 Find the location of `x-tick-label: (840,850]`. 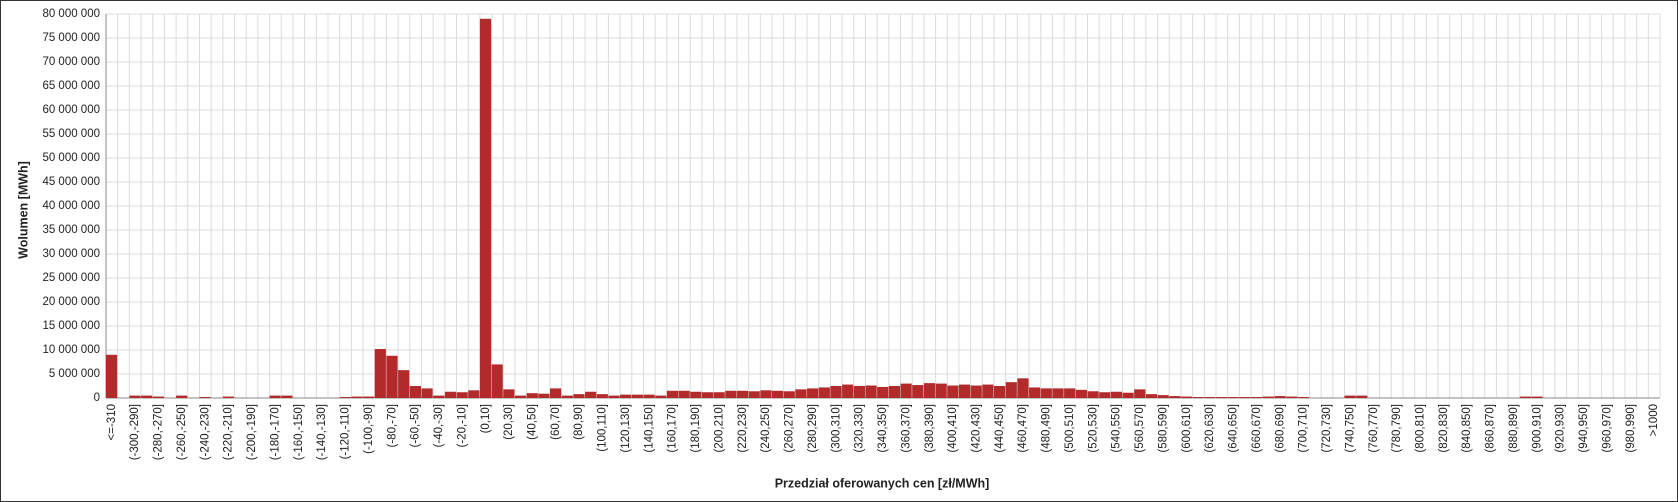

x-tick-label: (840,850] is located at coordinates (1467, 428).